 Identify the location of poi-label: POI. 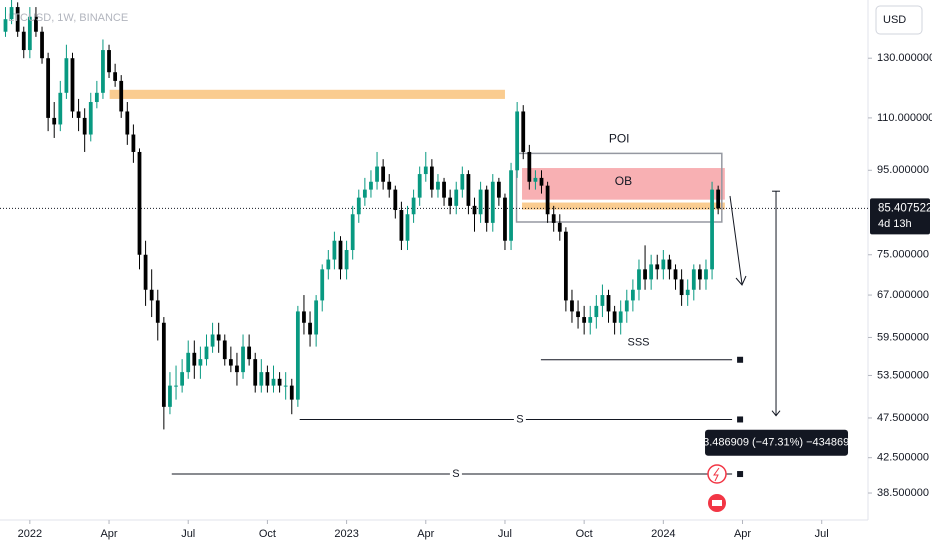
(619, 139).